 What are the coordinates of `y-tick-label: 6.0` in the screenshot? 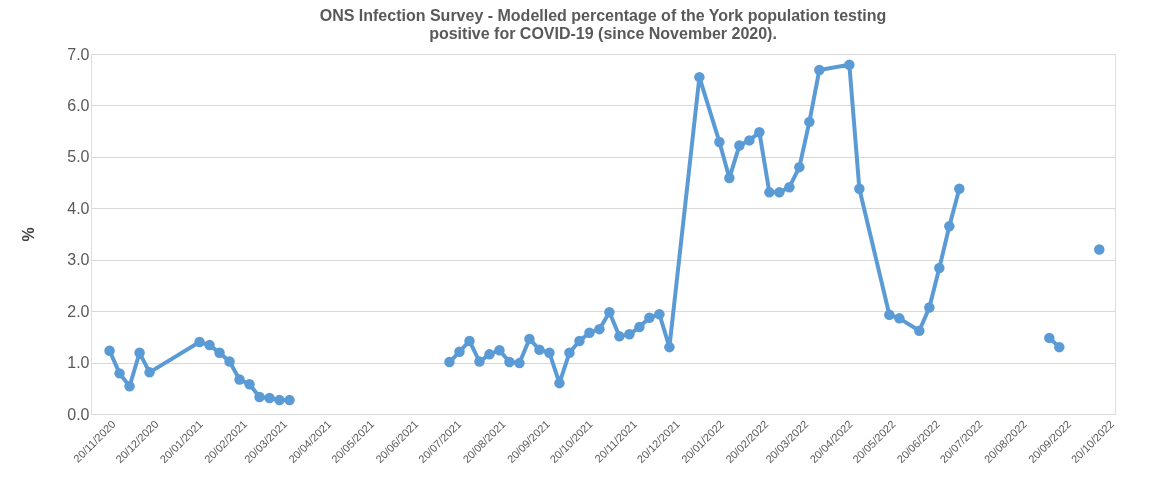 It's located at (78, 105).